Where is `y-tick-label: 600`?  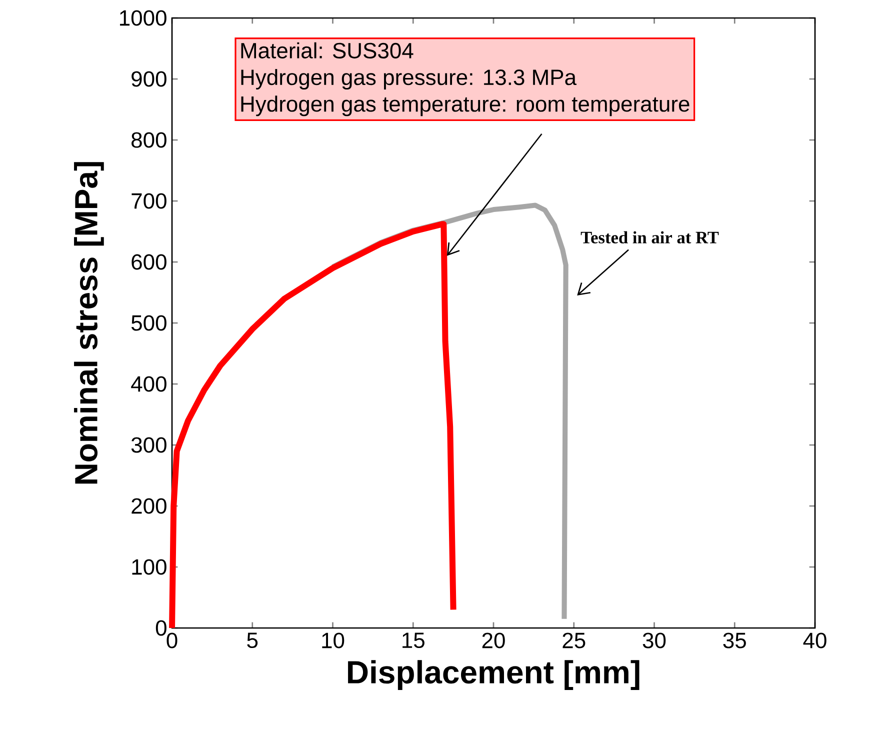 y-tick-label: 600 is located at coordinates (149, 262).